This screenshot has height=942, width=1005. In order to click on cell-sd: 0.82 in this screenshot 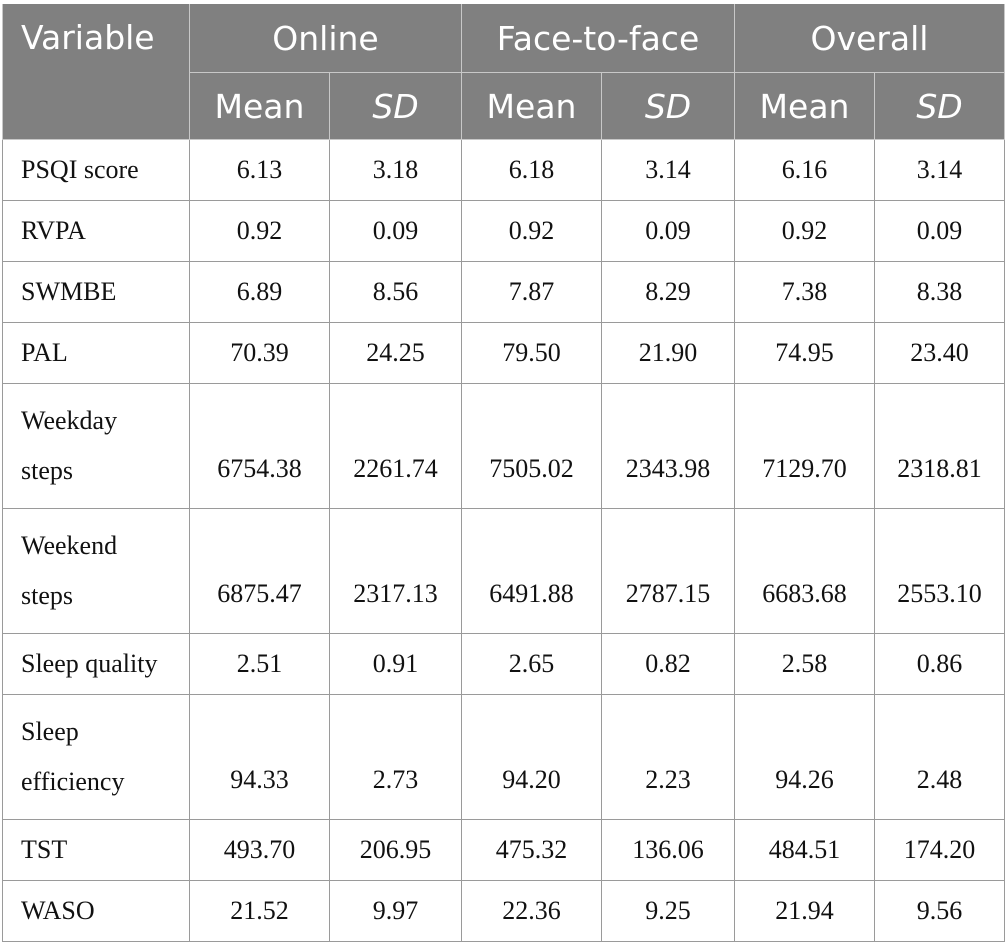, I will do `click(668, 664)`.